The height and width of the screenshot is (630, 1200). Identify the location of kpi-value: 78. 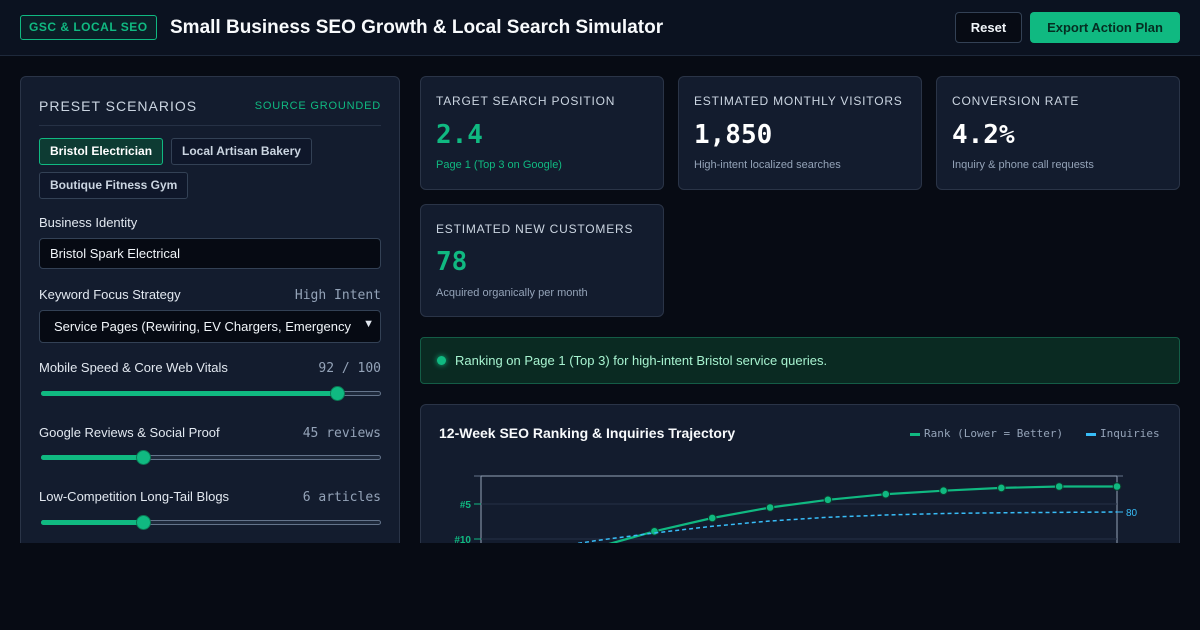
(452, 262).